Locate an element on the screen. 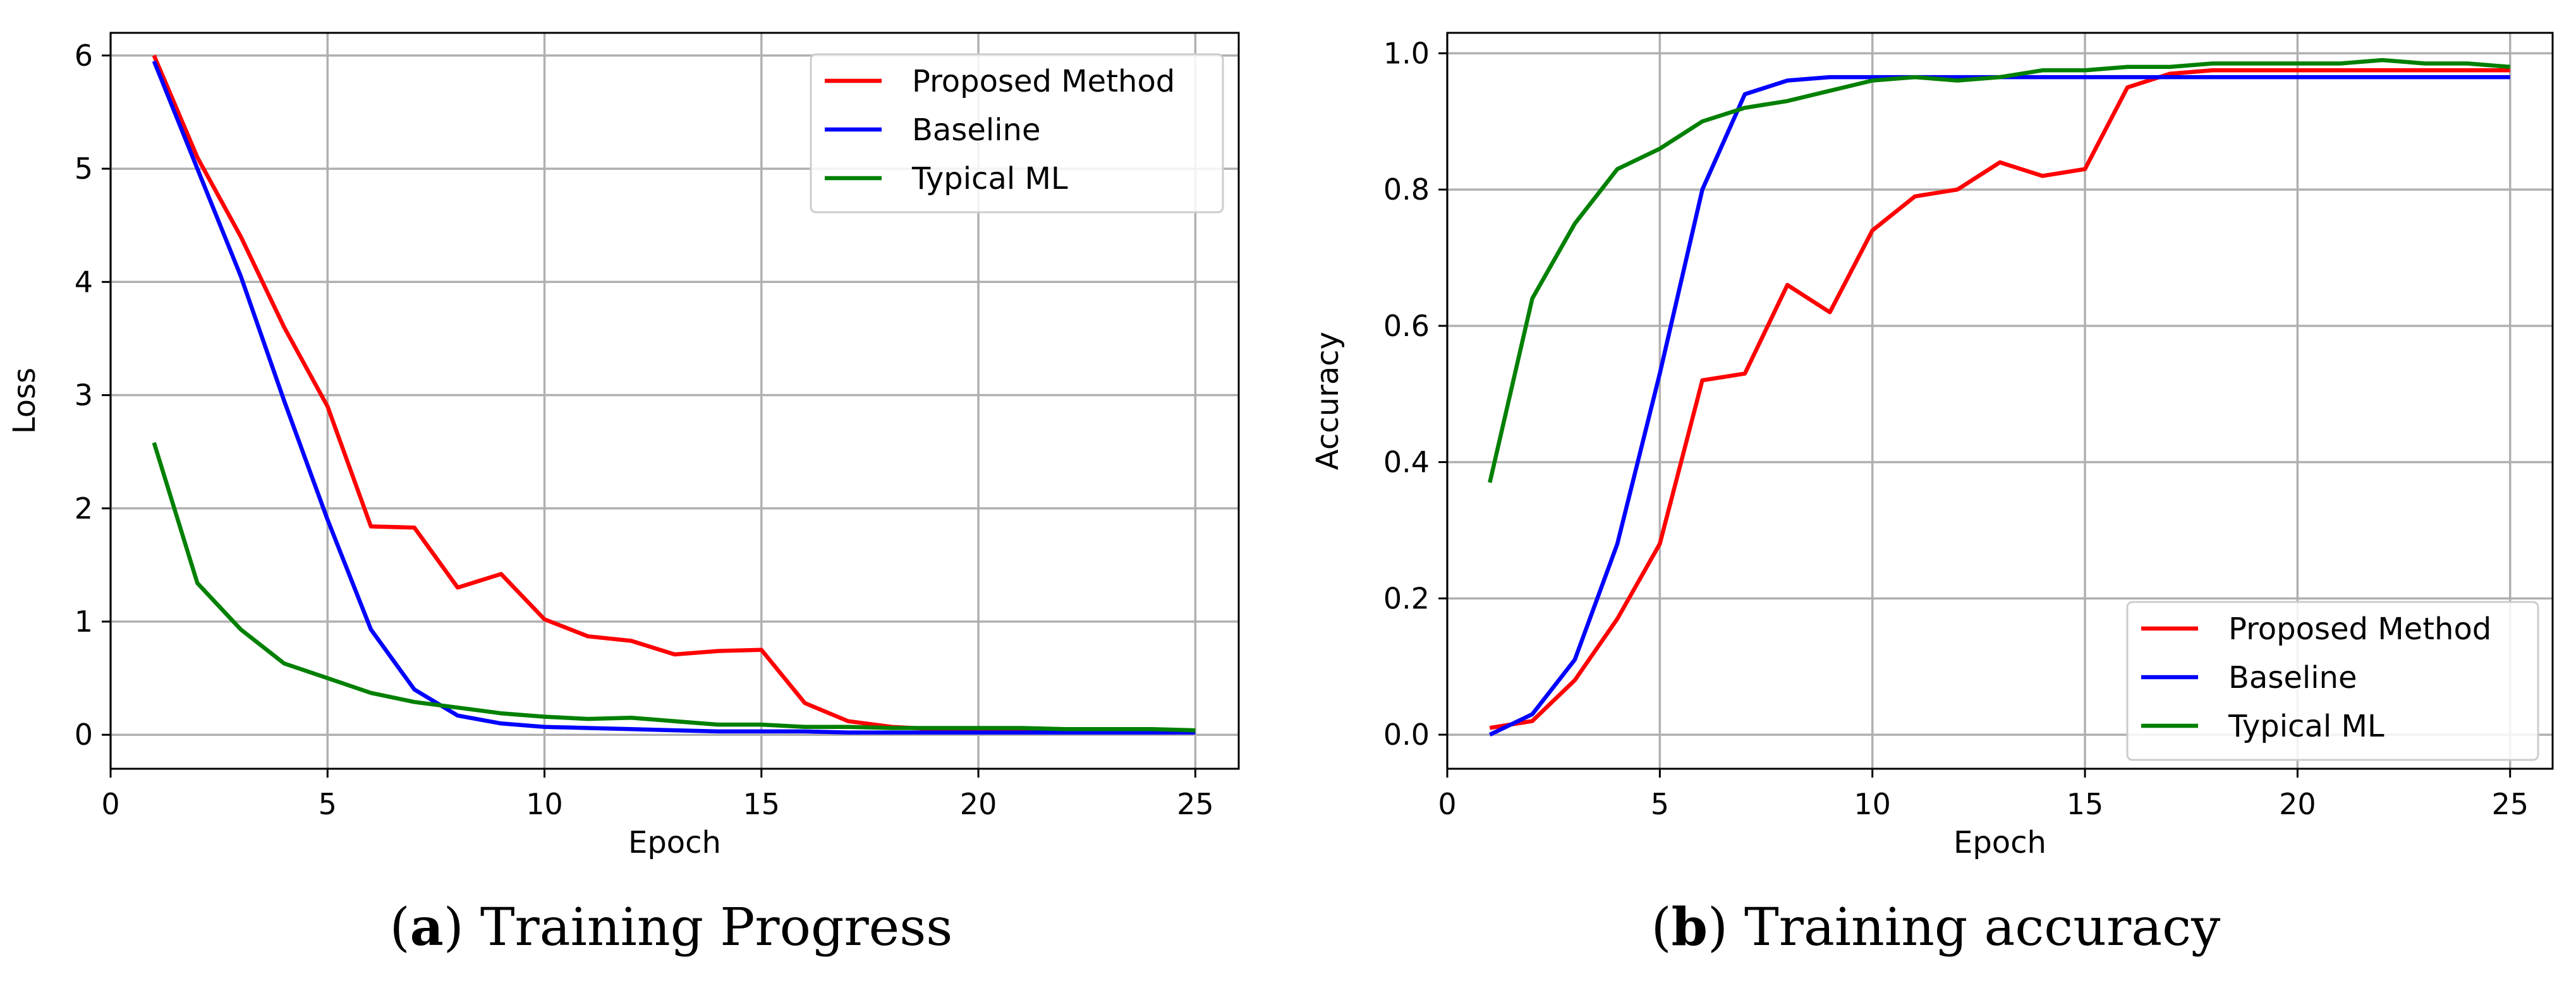  y-tick-label: 0.0 is located at coordinates (1407, 735).